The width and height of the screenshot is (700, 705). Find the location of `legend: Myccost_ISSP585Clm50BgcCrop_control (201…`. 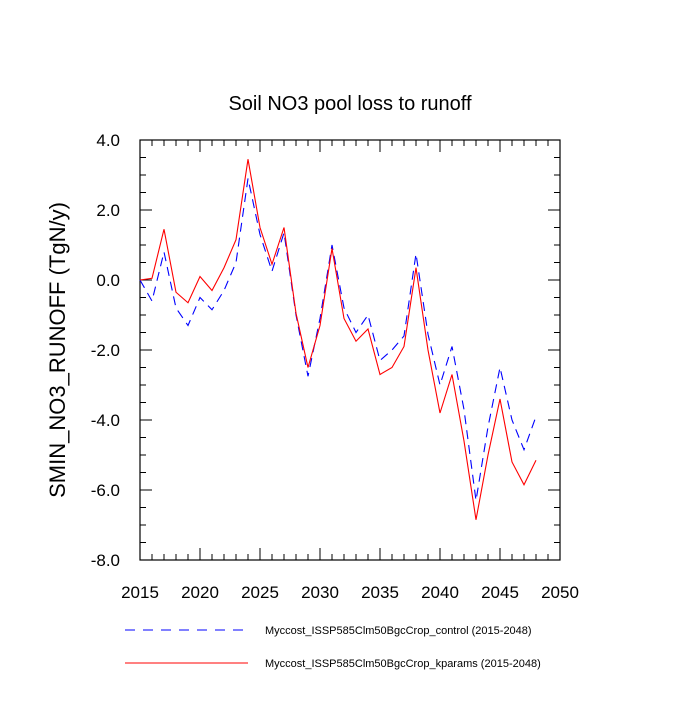

legend: Myccost_ISSP585Clm50BgcCrop_control (201… is located at coordinates (333, 647).